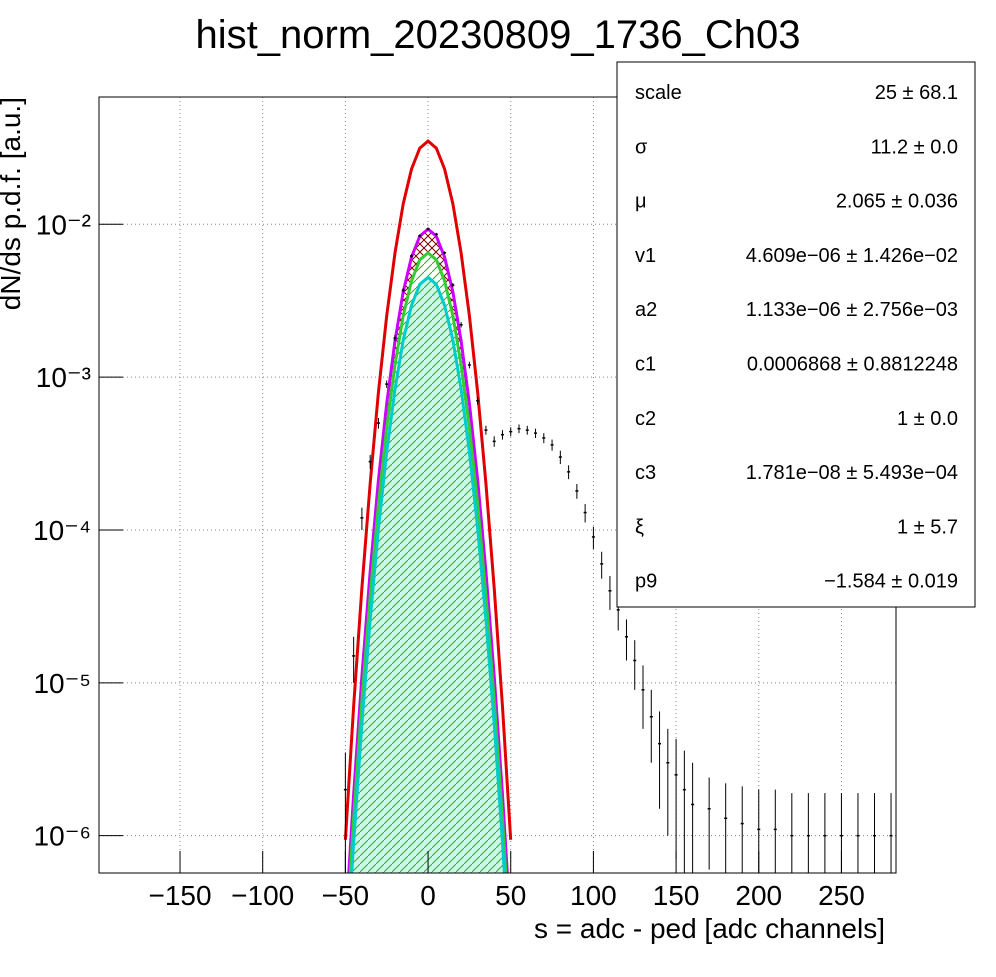 The height and width of the screenshot is (977, 996). What do you see at coordinates (346, 895) in the screenshot?
I see `x-tick-label: −50` at bounding box center [346, 895].